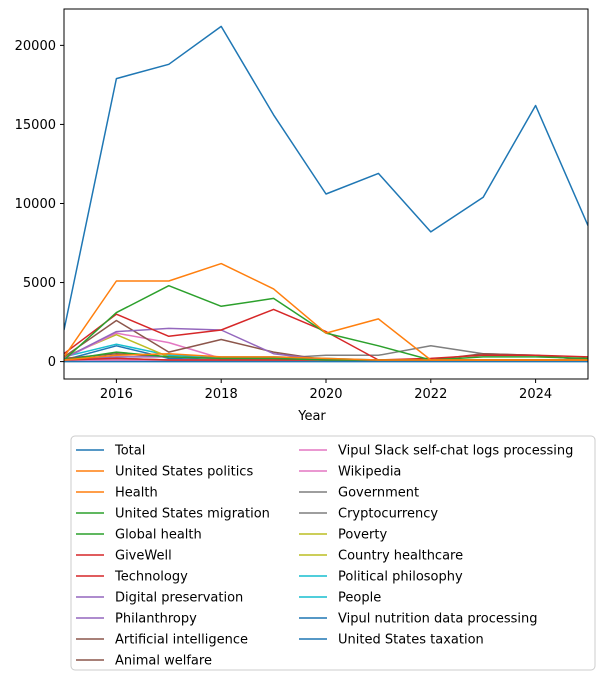 The width and height of the screenshot is (604, 682). What do you see at coordinates (438, 619) in the screenshot?
I see `legend-label: Vipul nutrition data processing` at bounding box center [438, 619].